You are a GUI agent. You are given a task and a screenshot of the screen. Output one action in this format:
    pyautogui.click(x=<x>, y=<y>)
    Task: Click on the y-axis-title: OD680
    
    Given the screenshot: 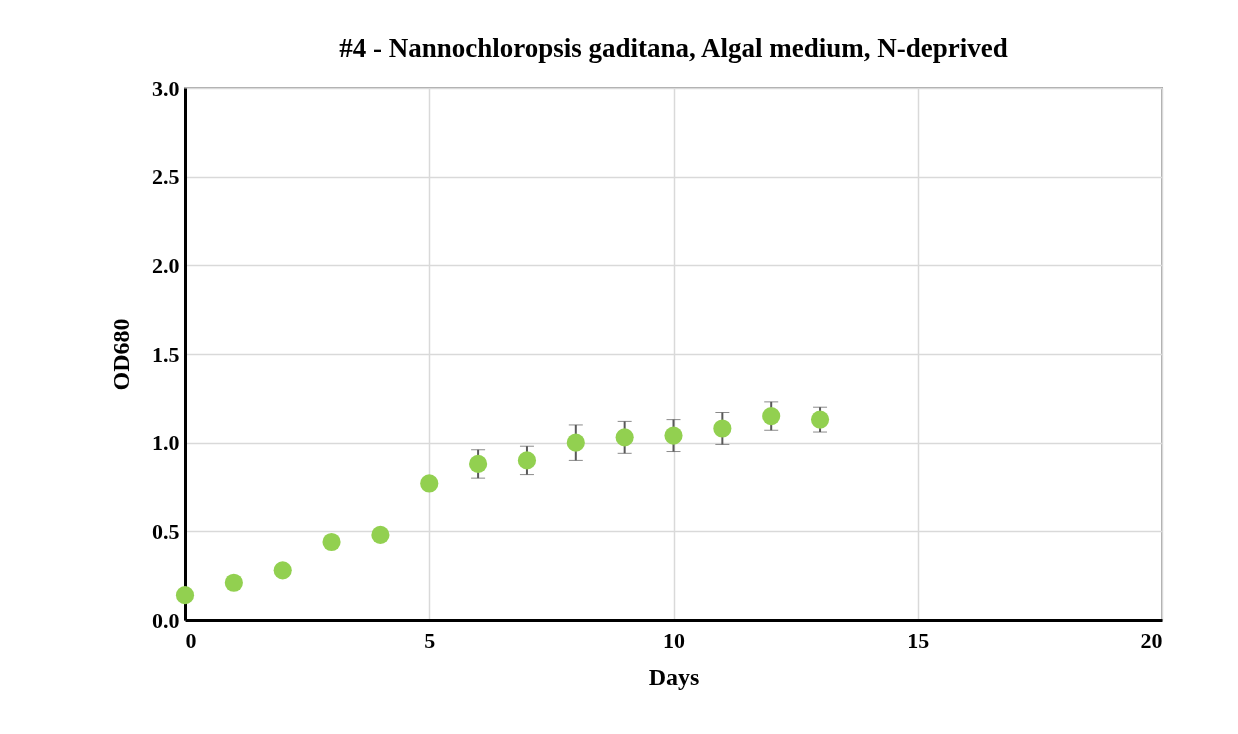 What is the action you would take?
    pyautogui.click(x=121, y=354)
    